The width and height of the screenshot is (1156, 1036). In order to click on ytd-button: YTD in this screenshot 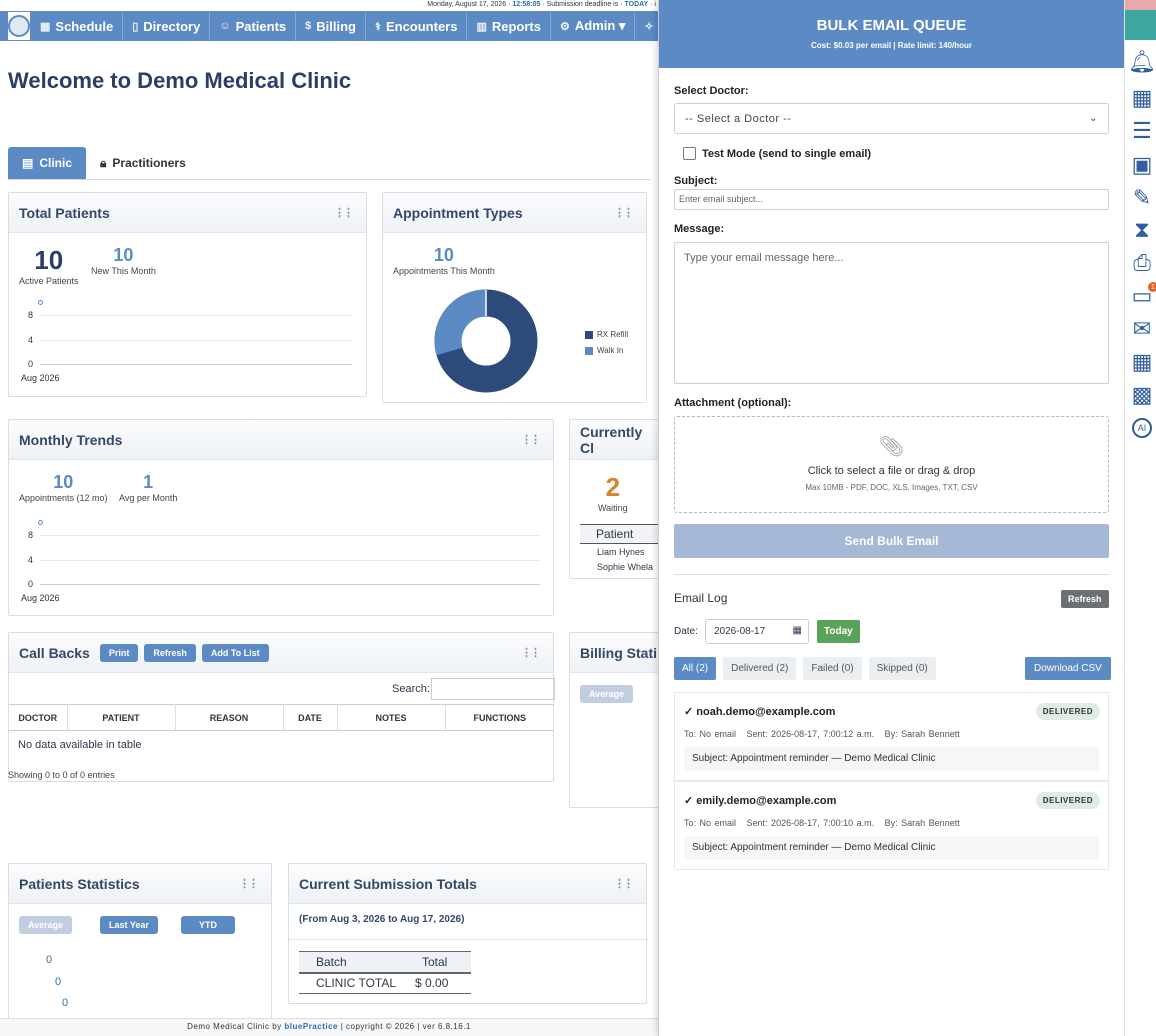, I will do `click(208, 925)`.